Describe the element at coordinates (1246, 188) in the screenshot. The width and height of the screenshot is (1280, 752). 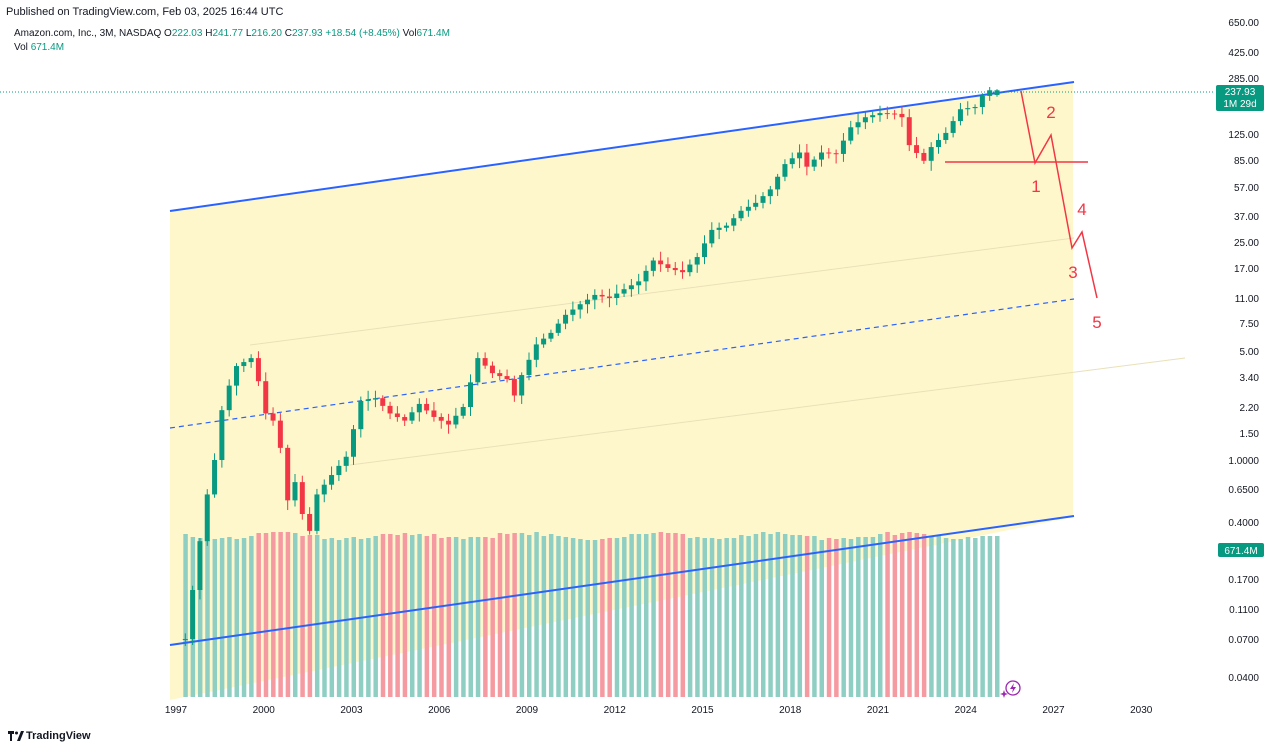
I see `y-tick-label: 57.00` at that location.